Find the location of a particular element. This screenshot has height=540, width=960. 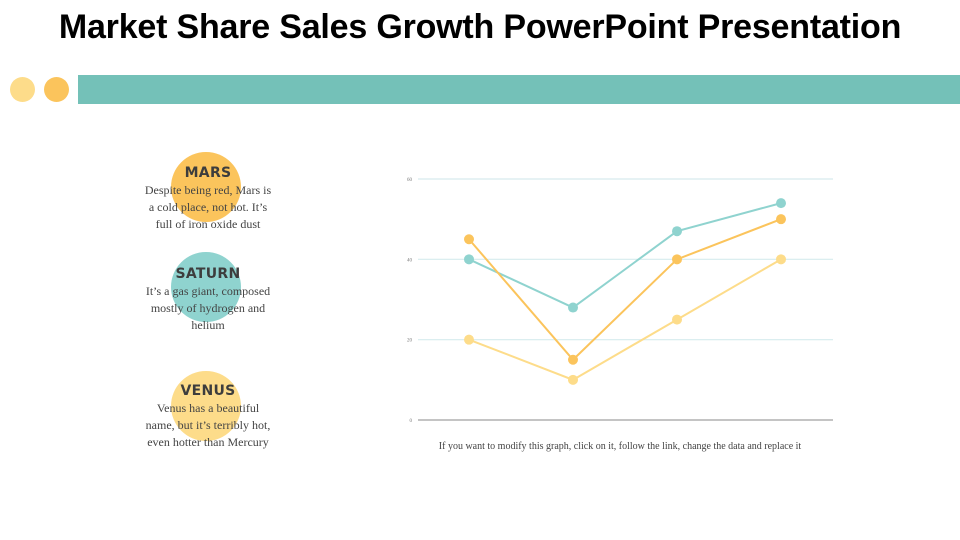

series-saturn is located at coordinates (625, 255).